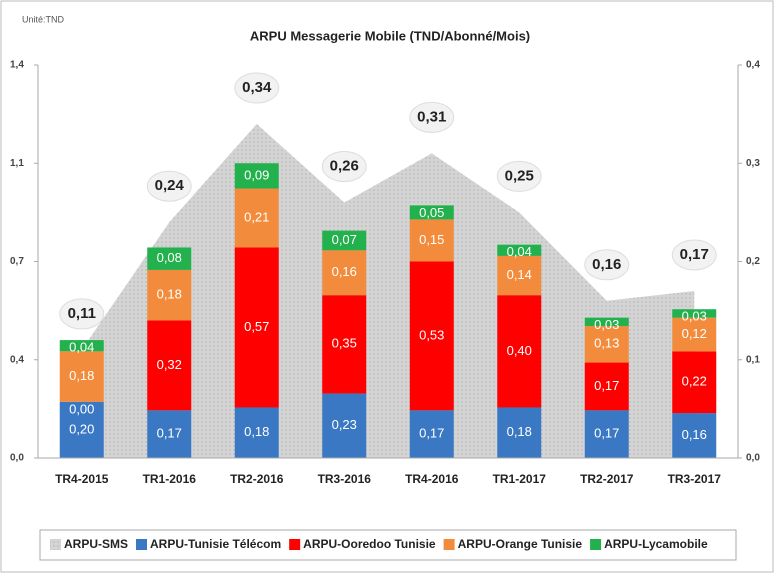  I want to click on bar-label: 0,13, so click(606, 343).